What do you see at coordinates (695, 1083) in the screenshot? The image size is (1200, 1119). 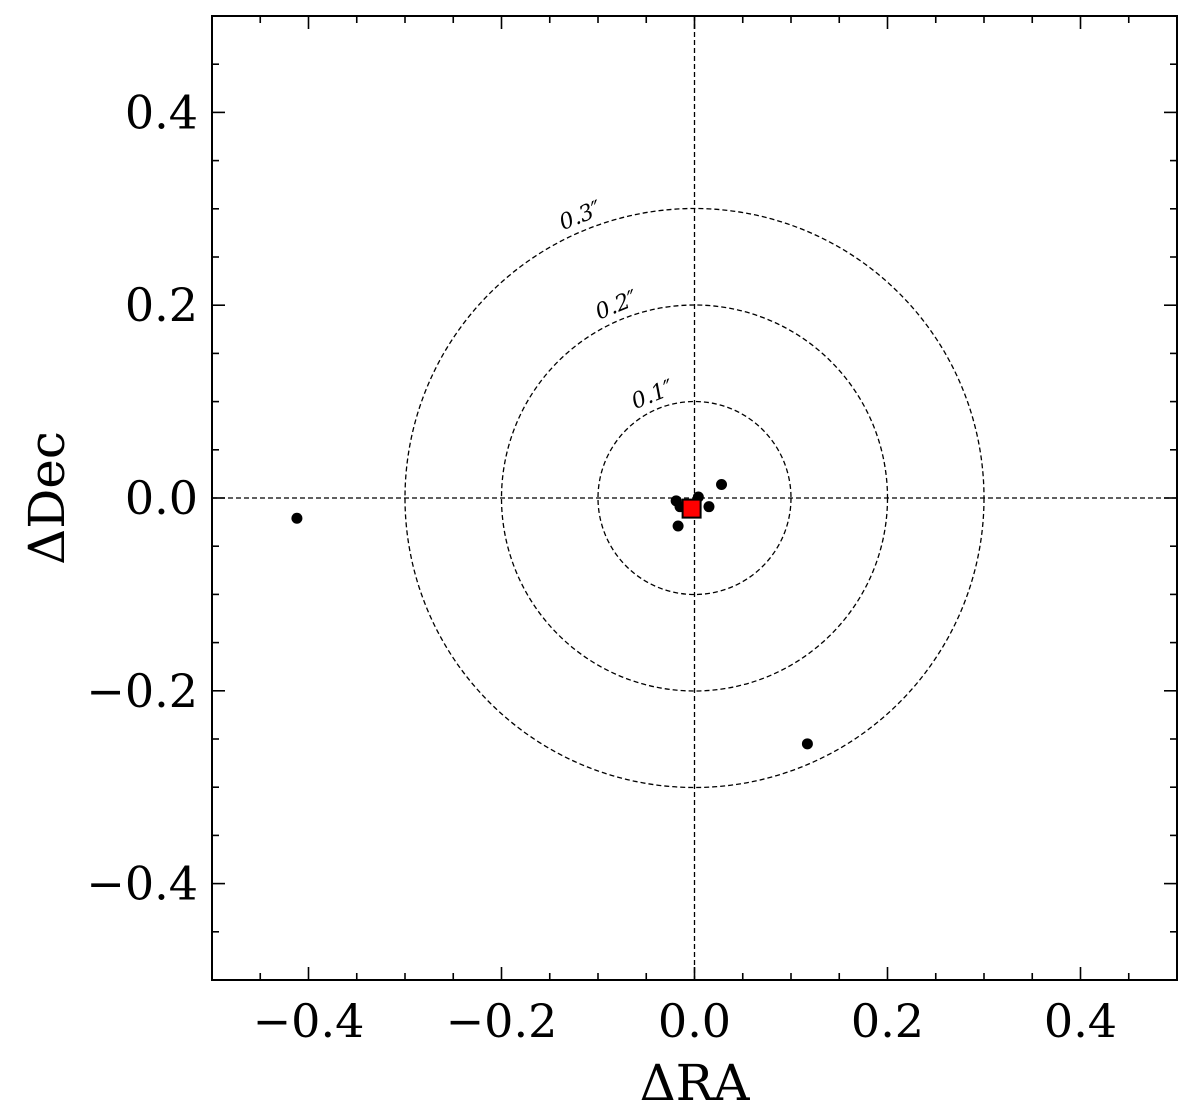 I see `x-axis-label: ΔRA` at bounding box center [695, 1083].